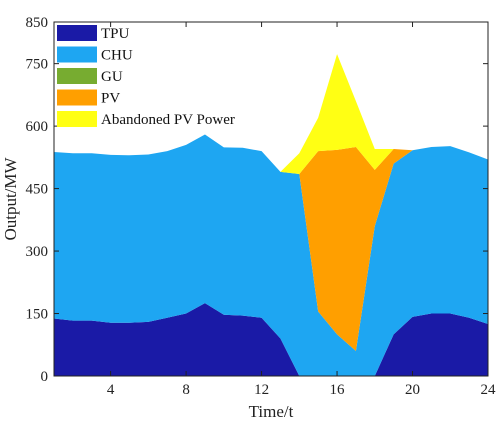 Image resolution: width=498 pixels, height=423 pixels. What do you see at coordinates (115, 34) in the screenshot?
I see `legend-label: TPU` at bounding box center [115, 34].